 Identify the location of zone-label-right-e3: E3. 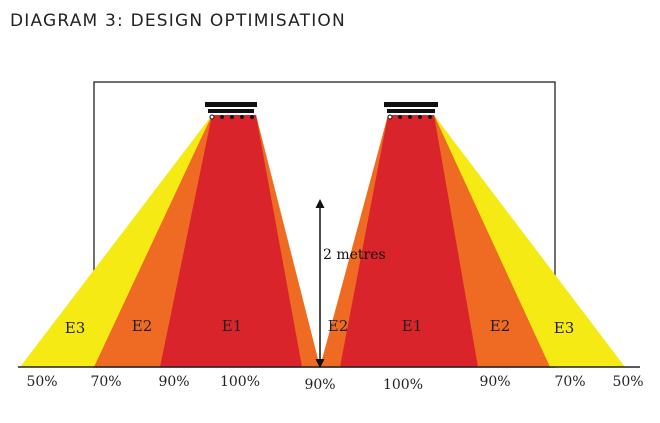
(564, 328).